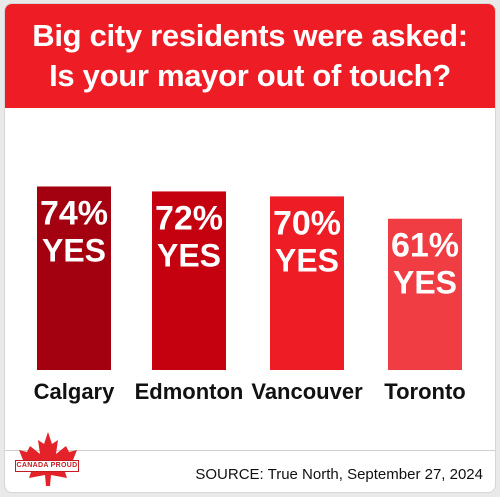 The width and height of the screenshot is (500, 497). What do you see at coordinates (307, 391) in the screenshot?
I see `category-label-vancouver: Vancouver` at bounding box center [307, 391].